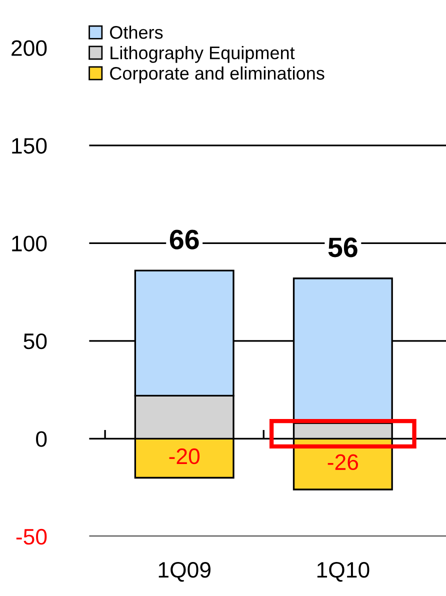 The height and width of the screenshot is (596, 446). Describe the element at coordinates (184, 456) in the screenshot. I see `data-label: -20` at that location.